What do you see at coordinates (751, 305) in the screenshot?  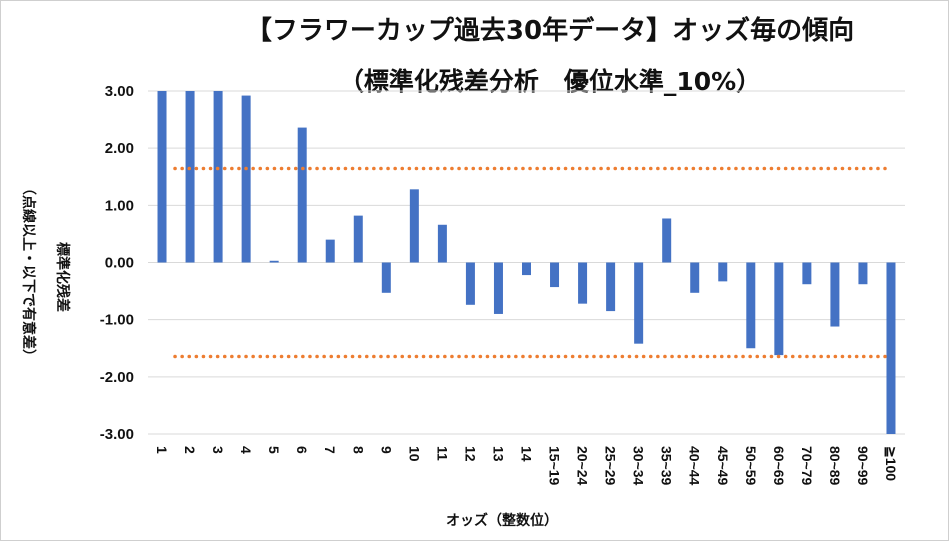 I see `bar-50~59` at bounding box center [751, 305].